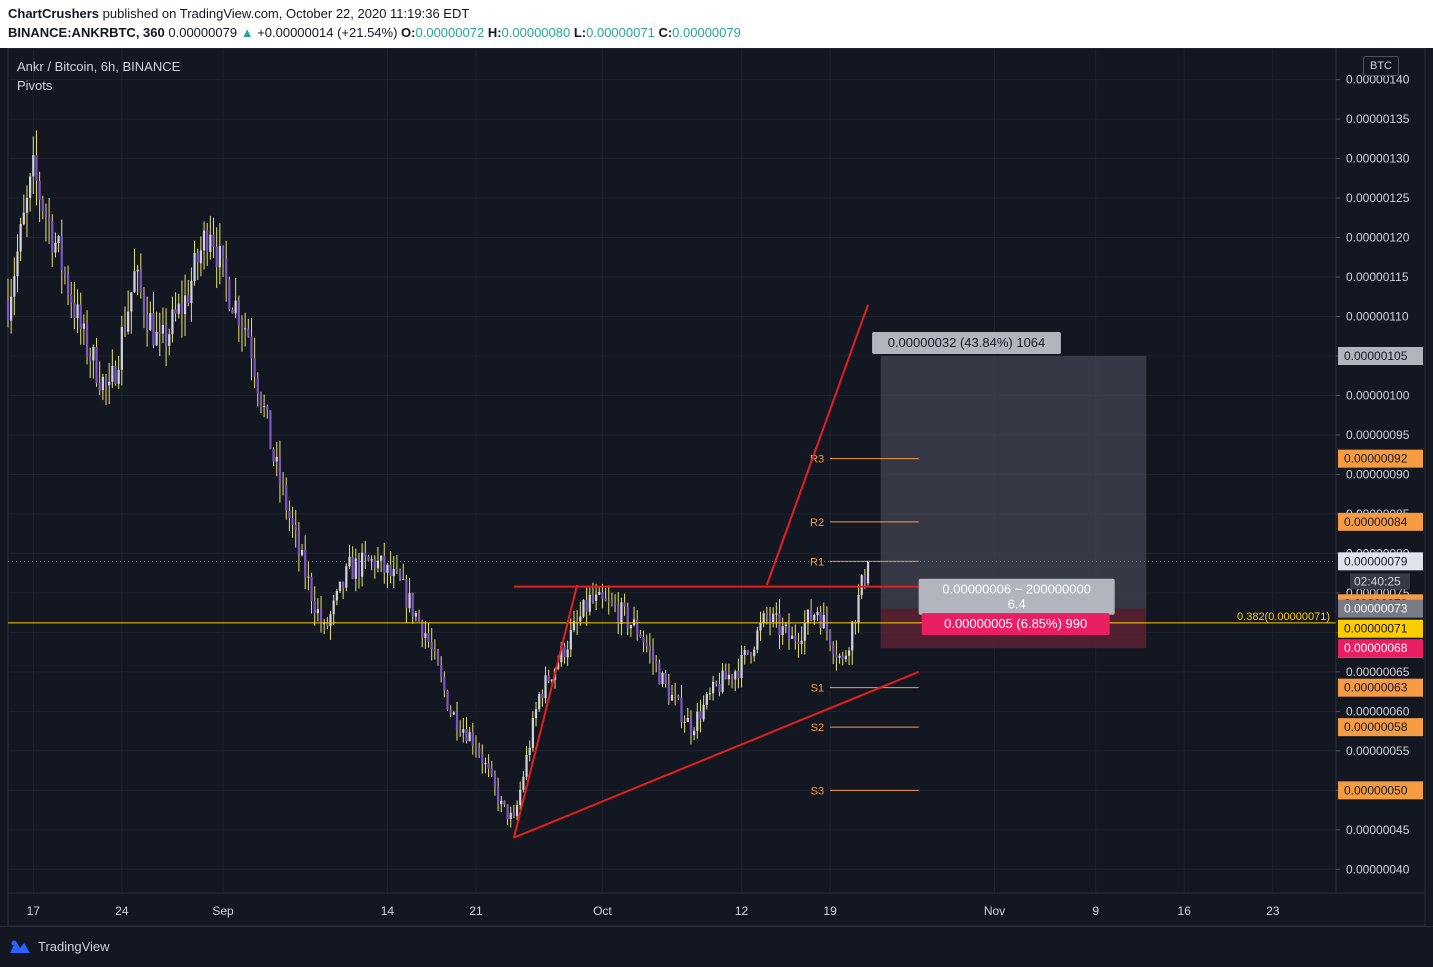  Describe the element at coordinates (1185, 911) in the screenshot. I see `time-tick-label: 16` at that location.